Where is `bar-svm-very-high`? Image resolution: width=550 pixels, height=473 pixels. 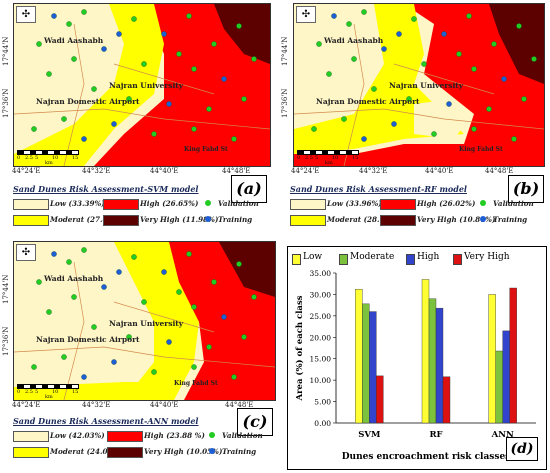
bar-svm-very-high is located at coordinates (380, 399).